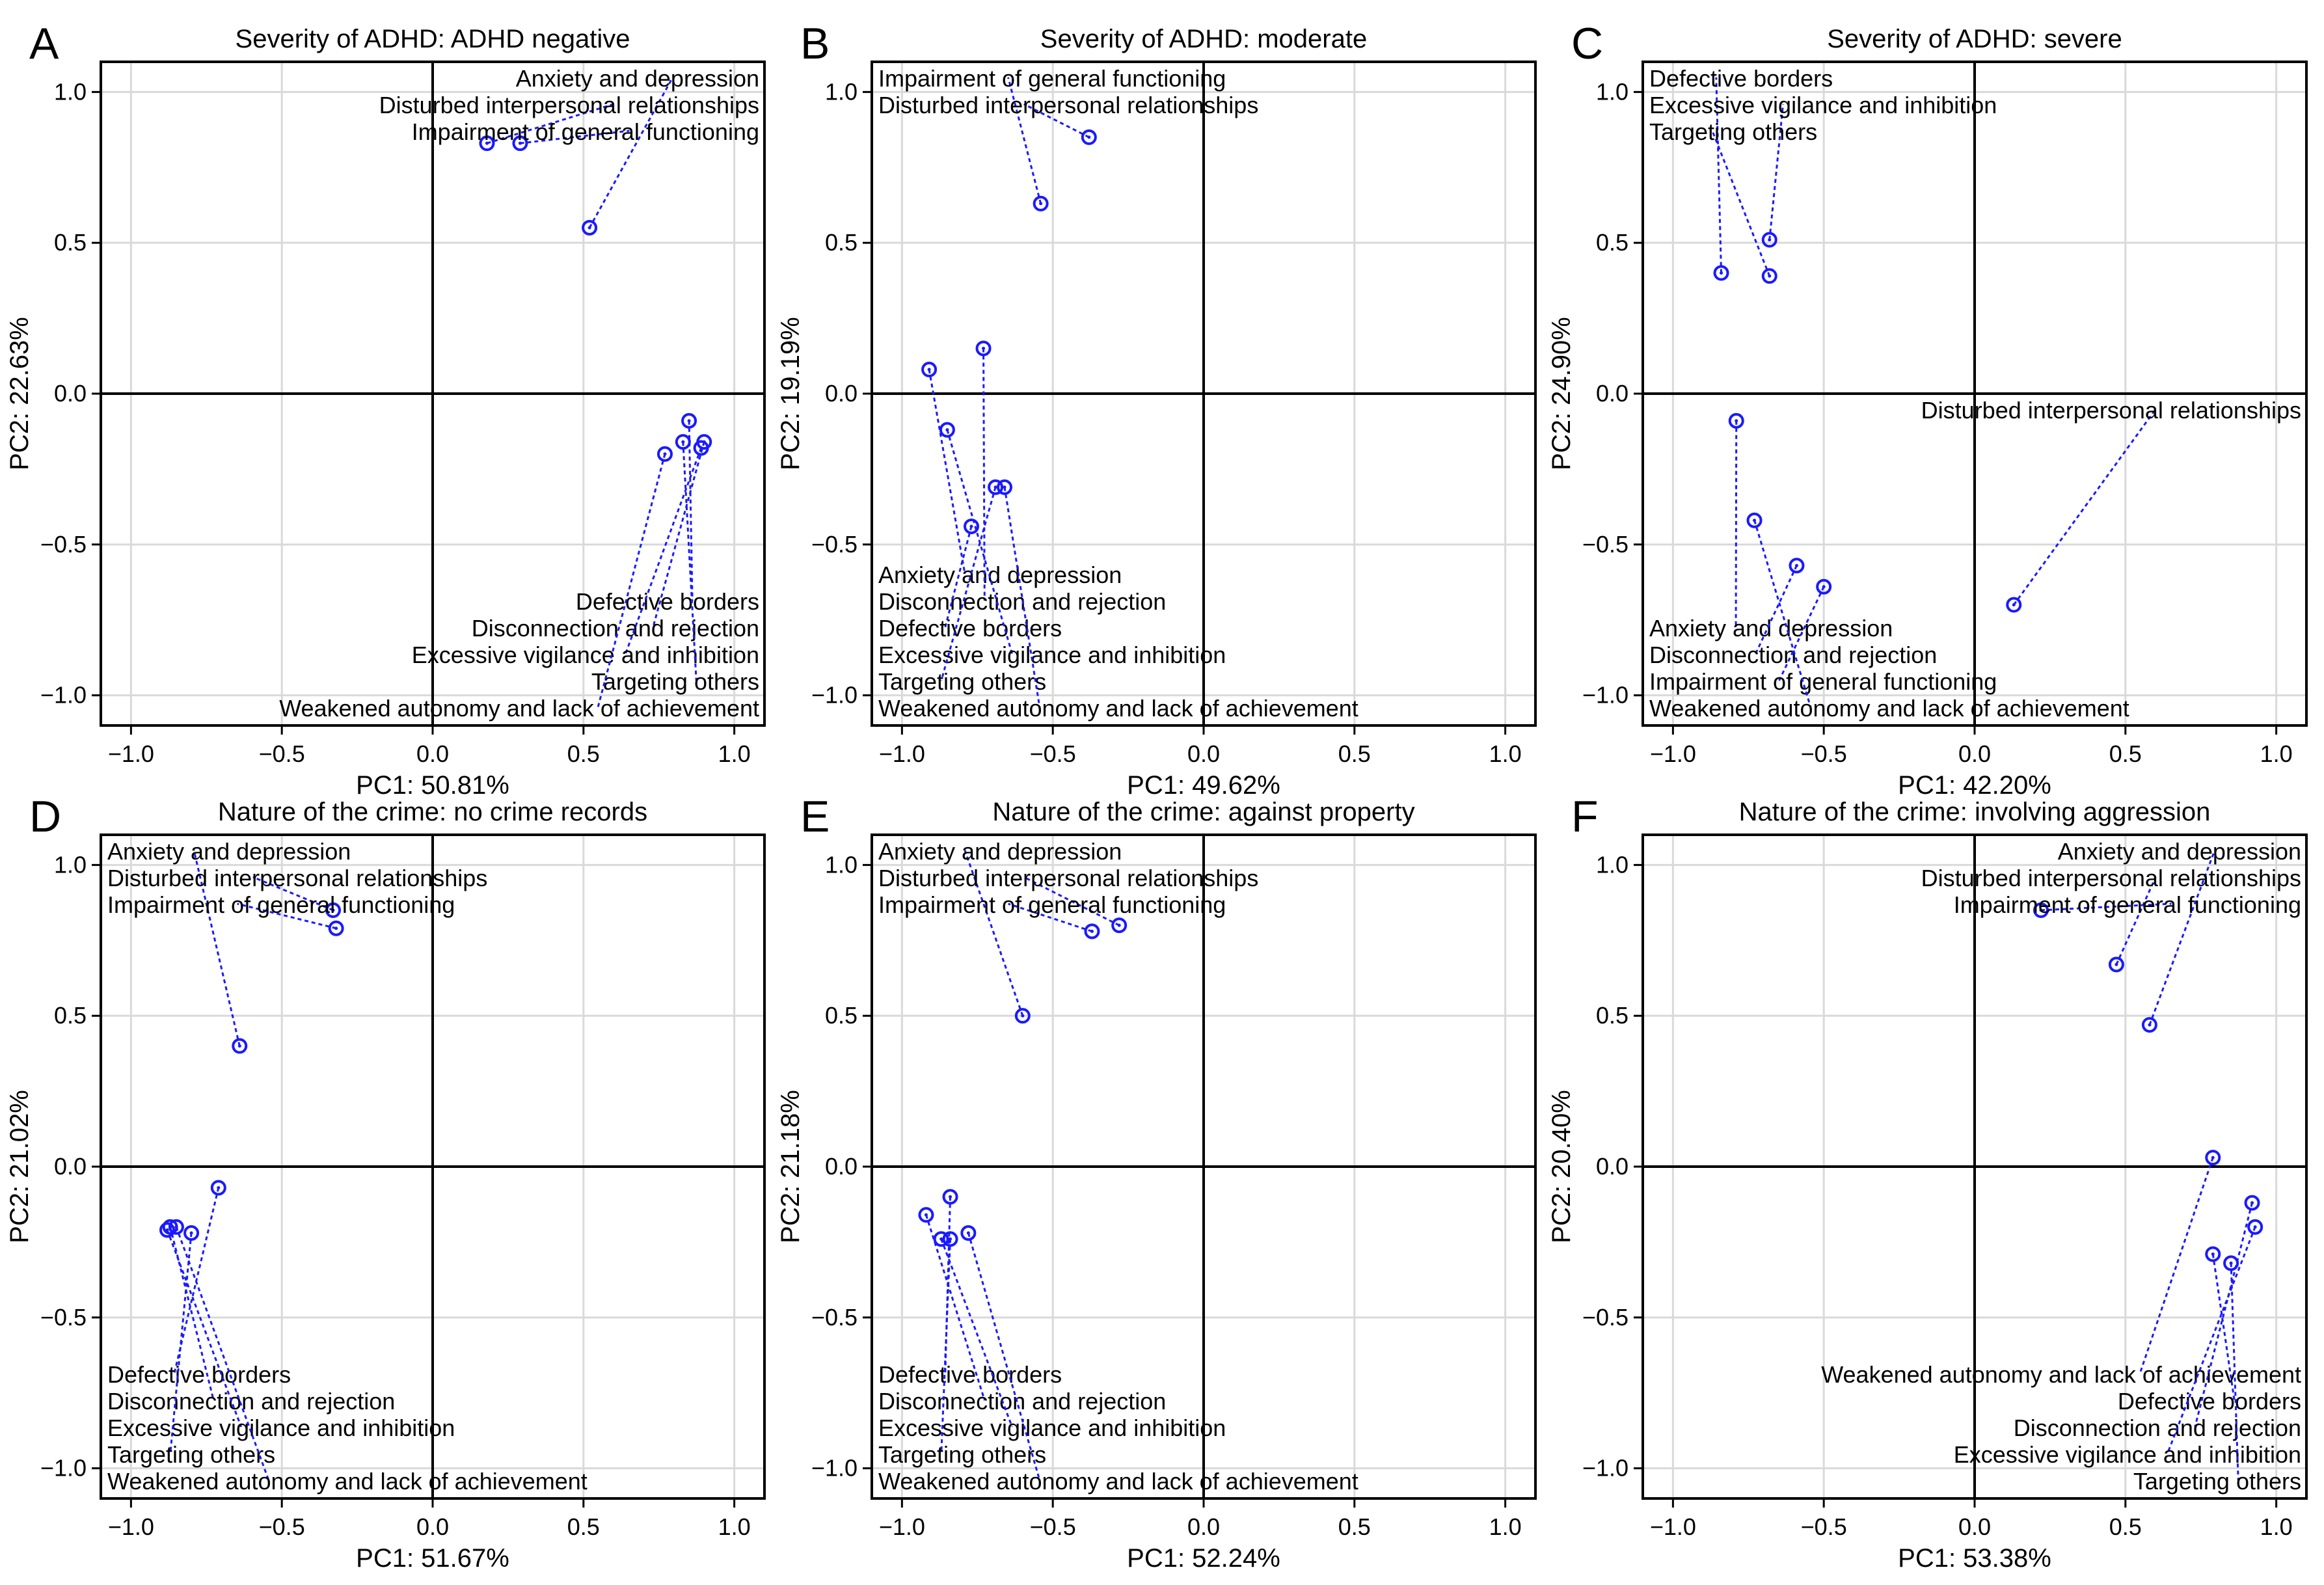 The width and height of the screenshot is (2324, 1585). Describe the element at coordinates (1587, 43) in the screenshot. I see `panel-letter: C` at that location.